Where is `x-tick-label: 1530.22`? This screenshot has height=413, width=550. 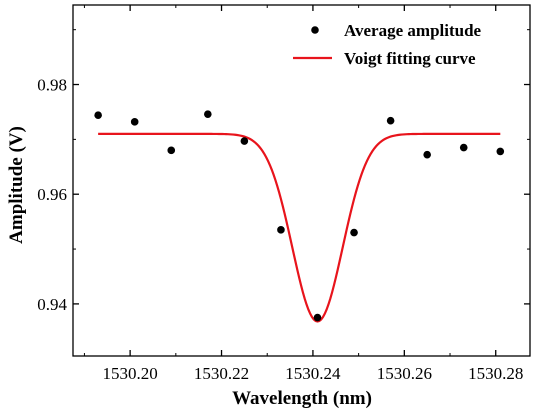 x-tick-label: 1530.22 is located at coordinates (221, 373).